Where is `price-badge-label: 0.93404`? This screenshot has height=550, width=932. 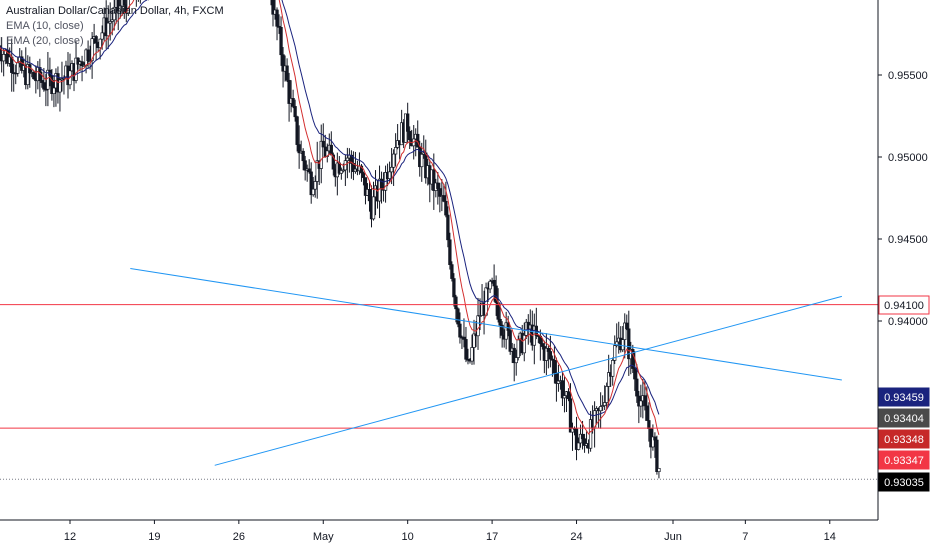
price-badge-label: 0.93404 is located at coordinates (904, 419).